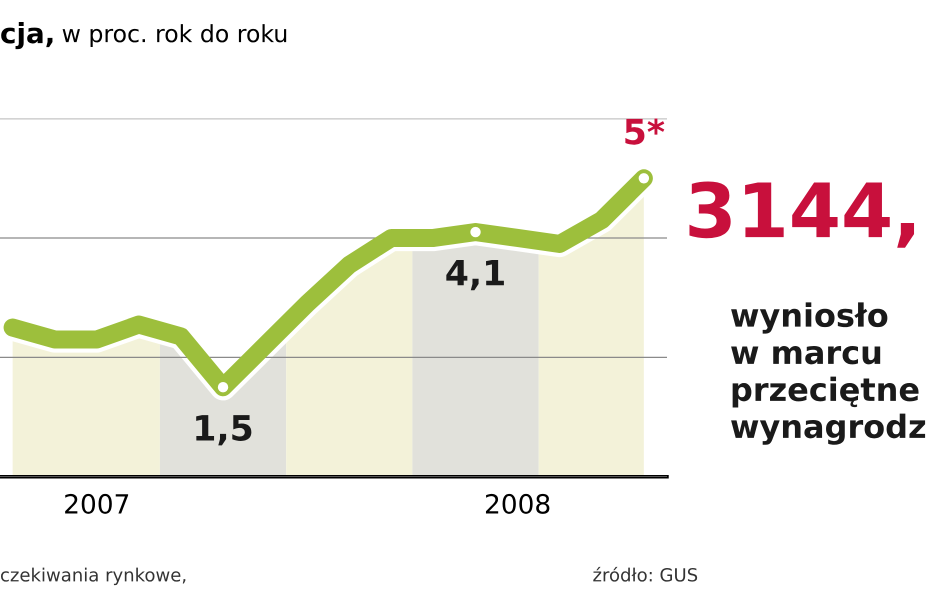 The width and height of the screenshot is (948, 593). Describe the element at coordinates (174, 36) in the screenshot. I see `chart-subtitle: w proc. rok do roku` at that location.